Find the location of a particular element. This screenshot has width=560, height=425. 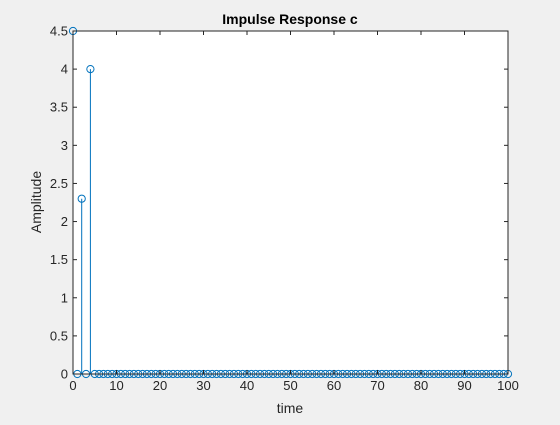

y-tick-label: 0 is located at coordinates (64, 374).